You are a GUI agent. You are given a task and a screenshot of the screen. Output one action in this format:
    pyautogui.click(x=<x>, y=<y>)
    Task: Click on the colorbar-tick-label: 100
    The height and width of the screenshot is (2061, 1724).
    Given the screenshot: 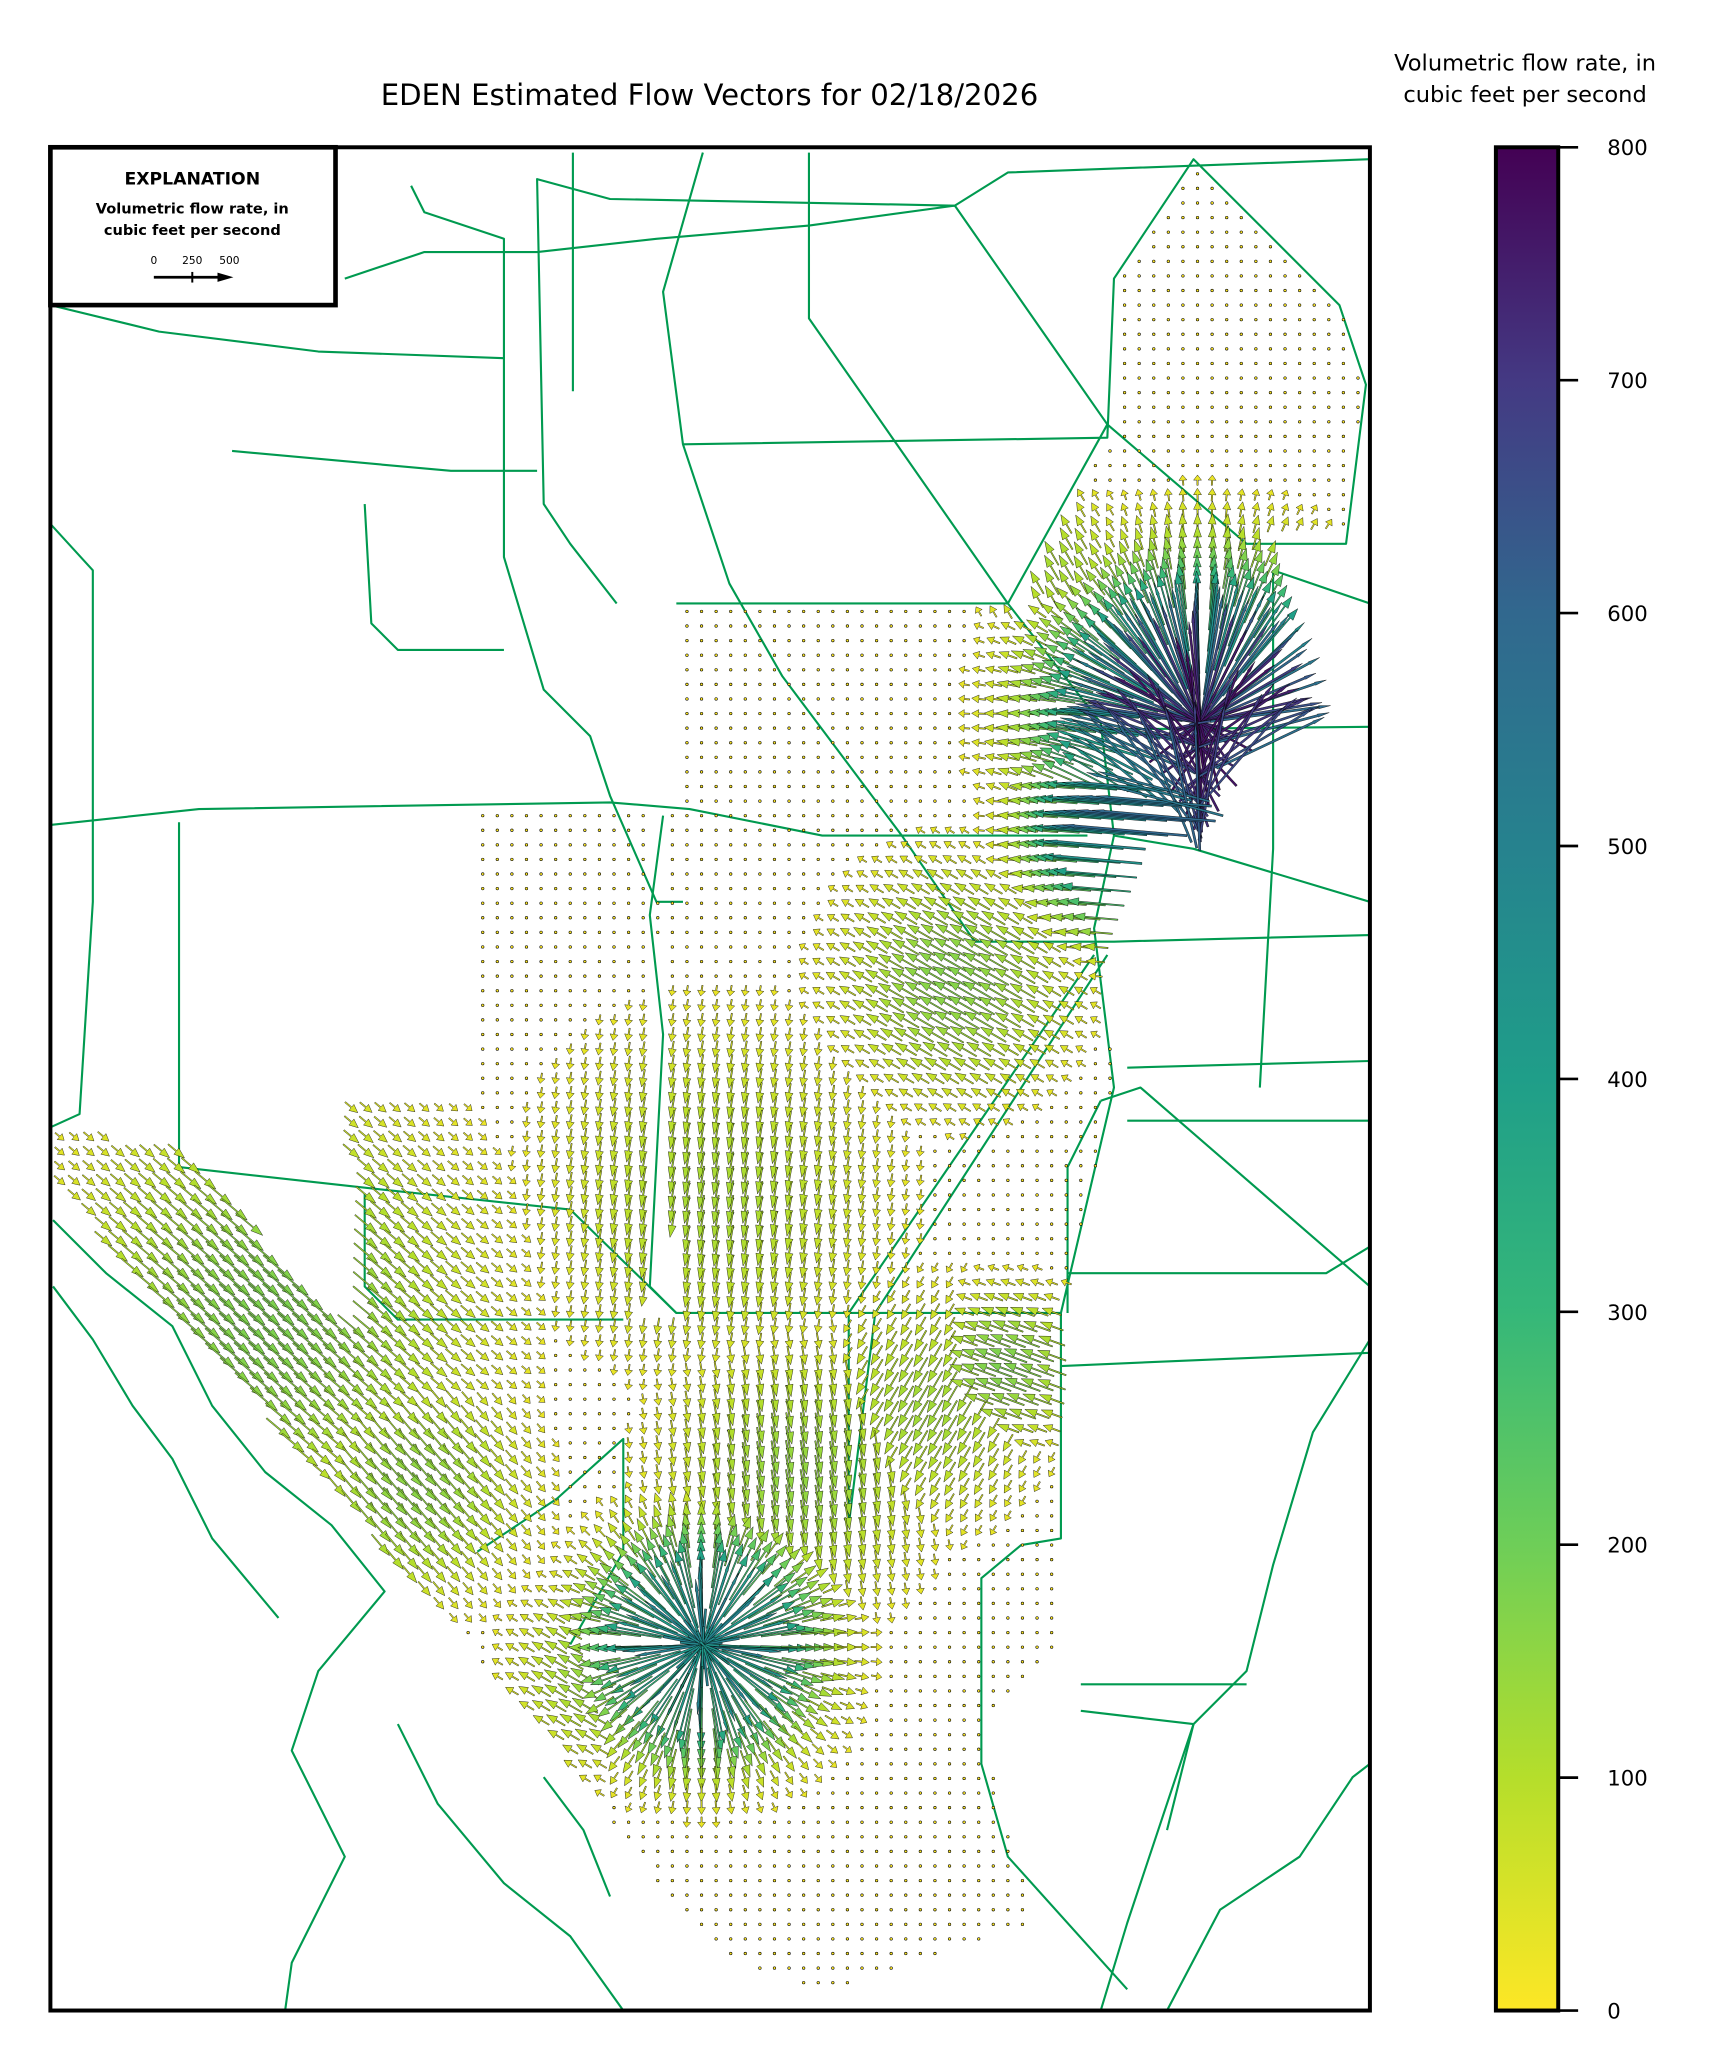 What is the action you would take?
    pyautogui.click(x=1627, y=1779)
    